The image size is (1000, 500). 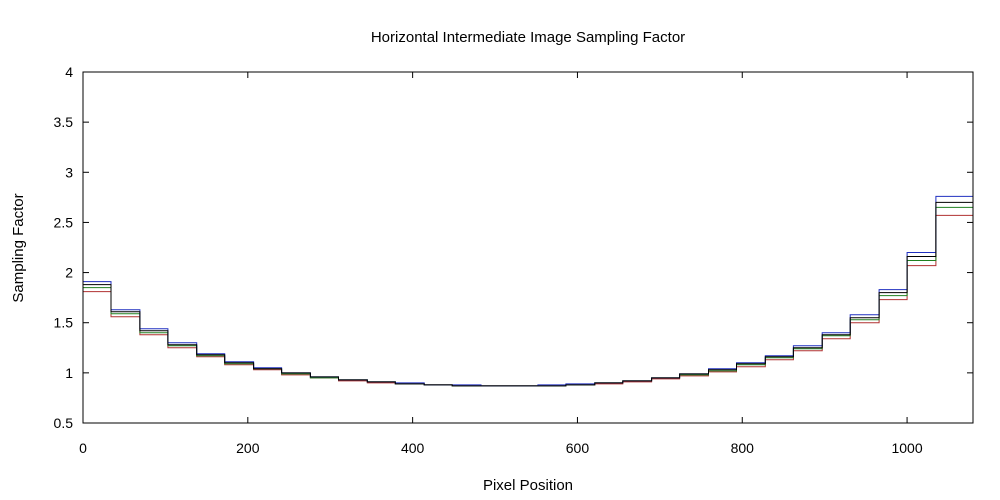 I want to click on y-axis-label: Sampling Factor, so click(x=18, y=247).